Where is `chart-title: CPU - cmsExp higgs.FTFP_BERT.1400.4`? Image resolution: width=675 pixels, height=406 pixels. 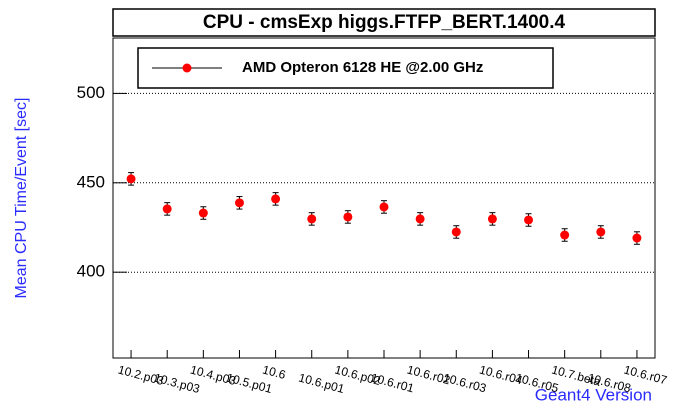 chart-title: CPU - cmsExp higgs.FTFP_BERT.1400.4 is located at coordinates (384, 22).